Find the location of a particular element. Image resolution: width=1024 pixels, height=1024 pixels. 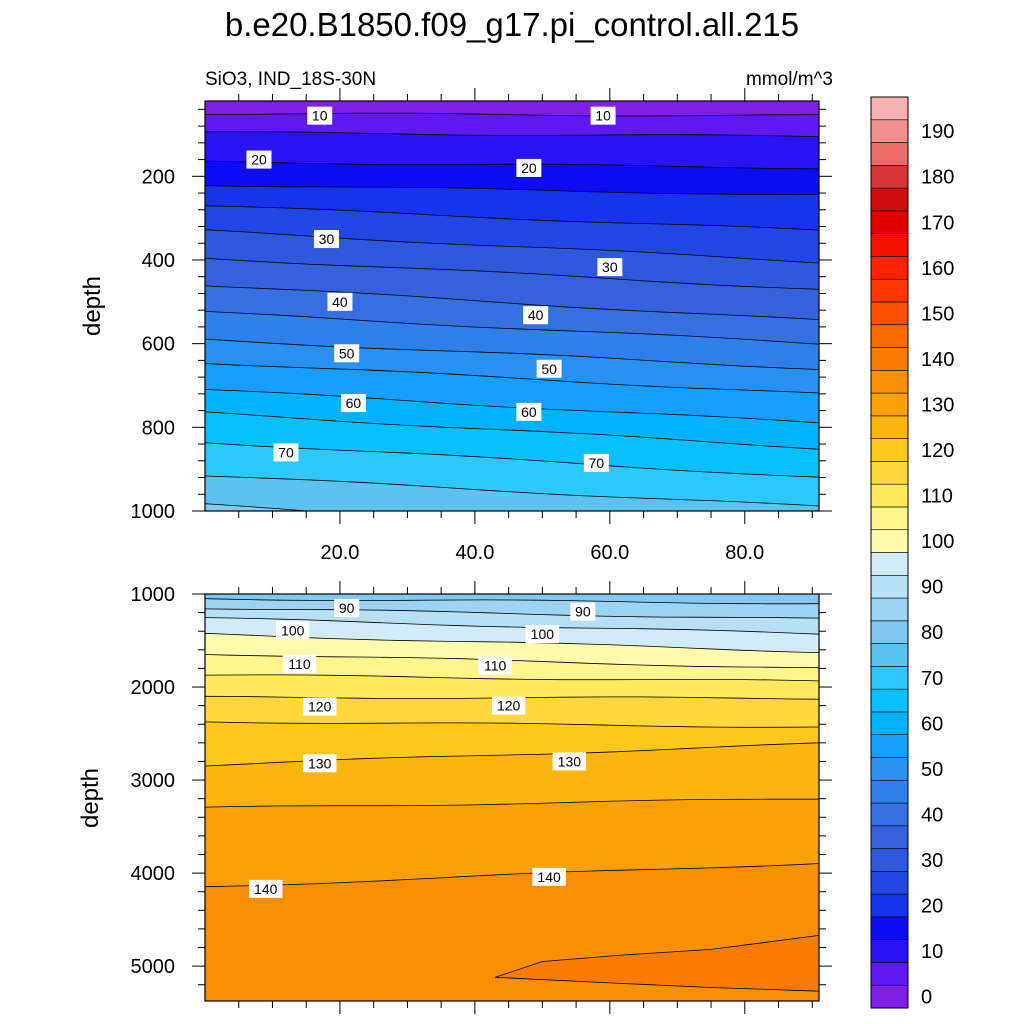

contour-label: 60 is located at coordinates (529, 411).